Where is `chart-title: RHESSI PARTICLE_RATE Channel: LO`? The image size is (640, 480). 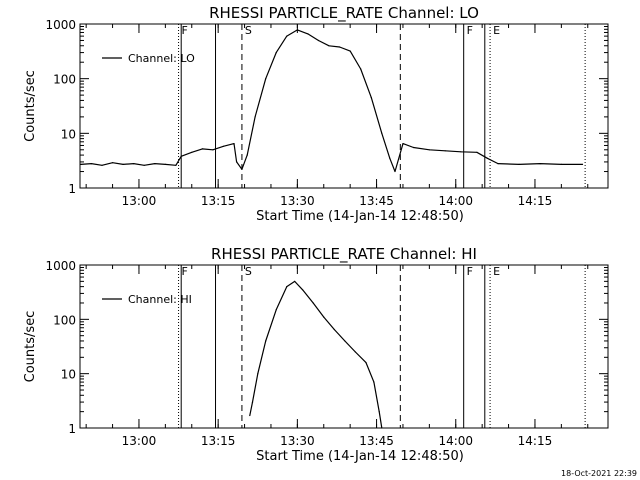 chart-title: RHESSI PARTICLE_RATE Channel: LO is located at coordinates (344, 13).